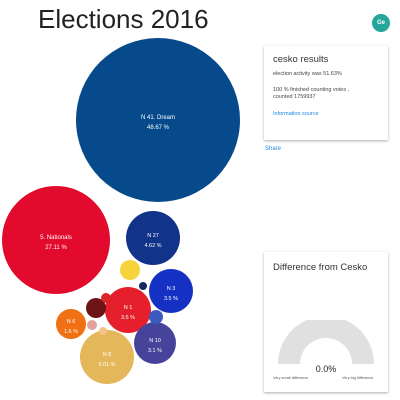 The image size is (400, 400). Describe the element at coordinates (291, 378) in the screenshot. I see `gauge-min-label: Very small difference` at that location.